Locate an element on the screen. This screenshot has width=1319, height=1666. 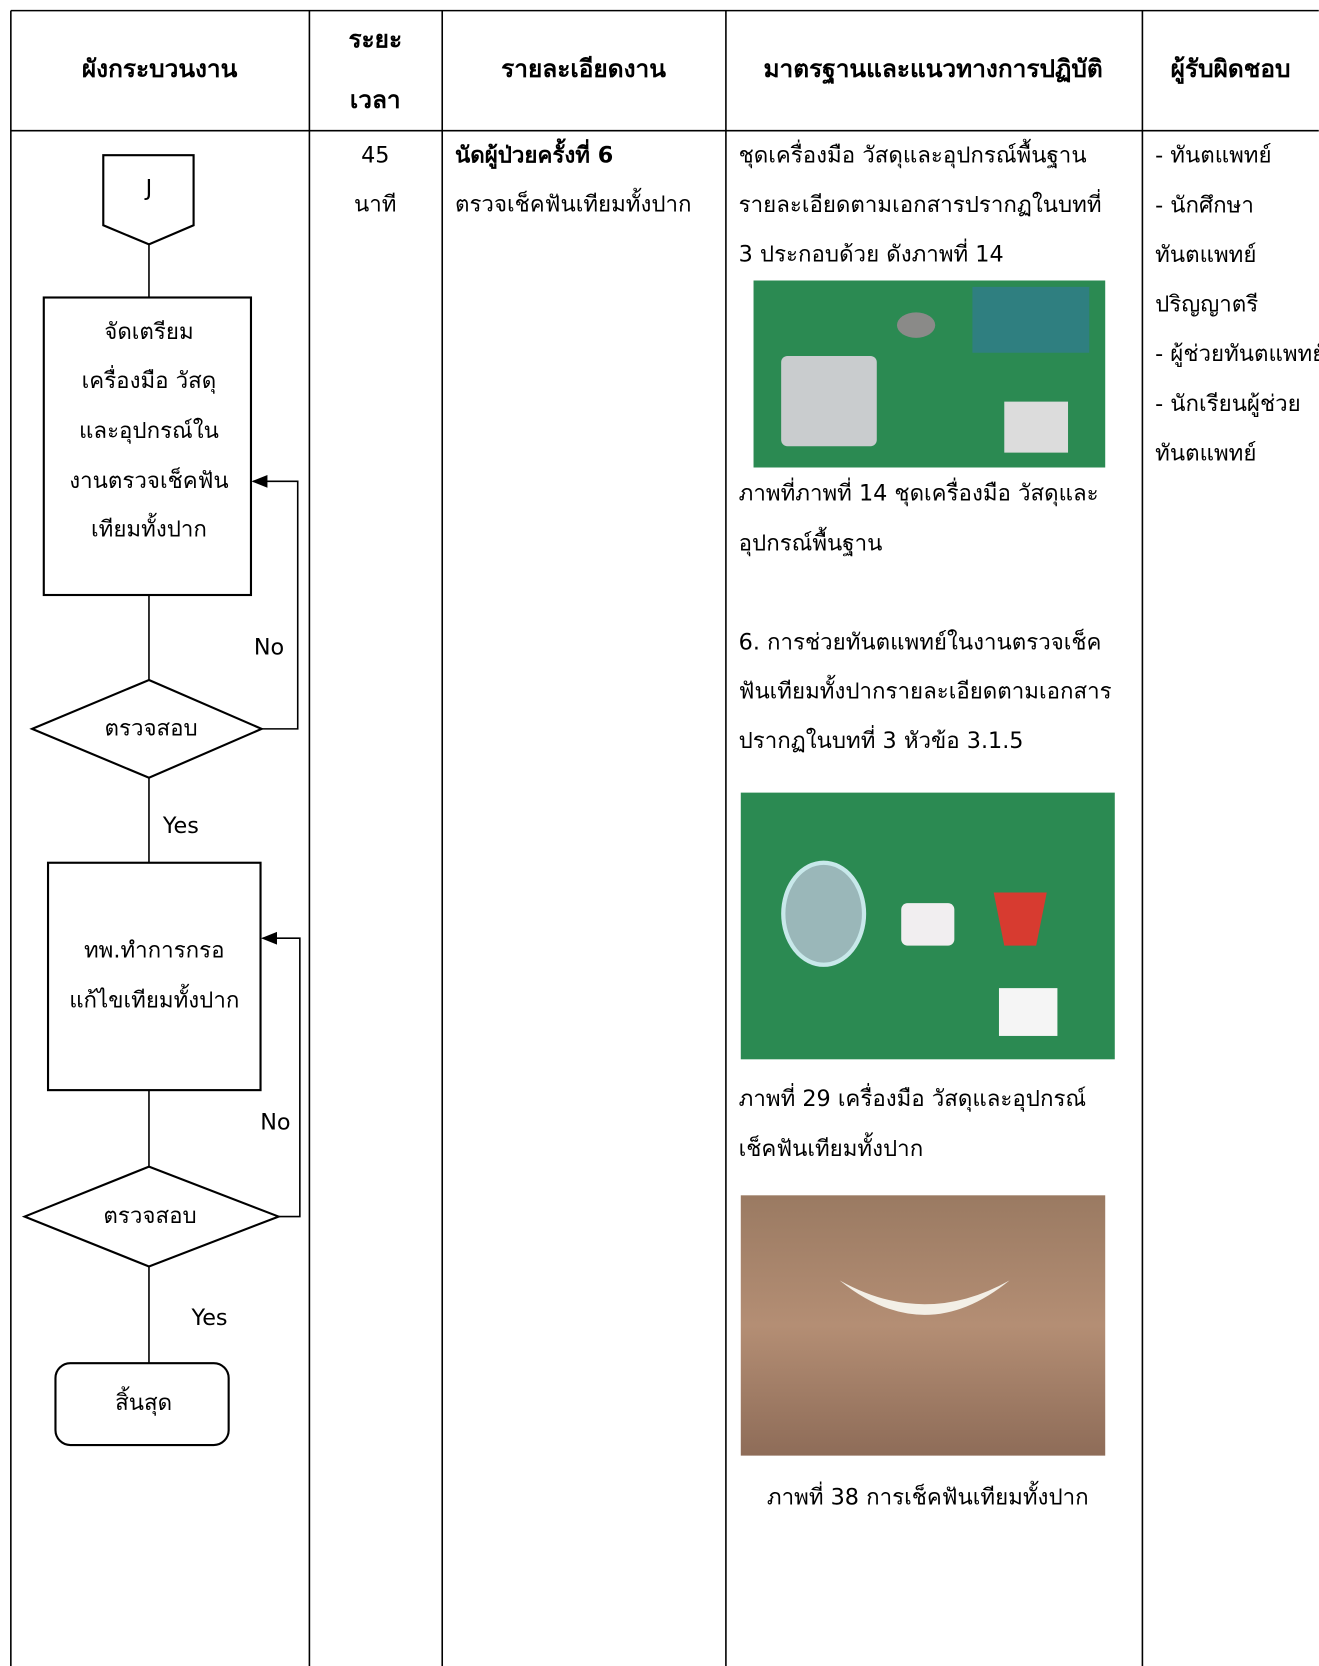
node-label: เครื่องมือ วัสดุ is located at coordinates (149, 379).